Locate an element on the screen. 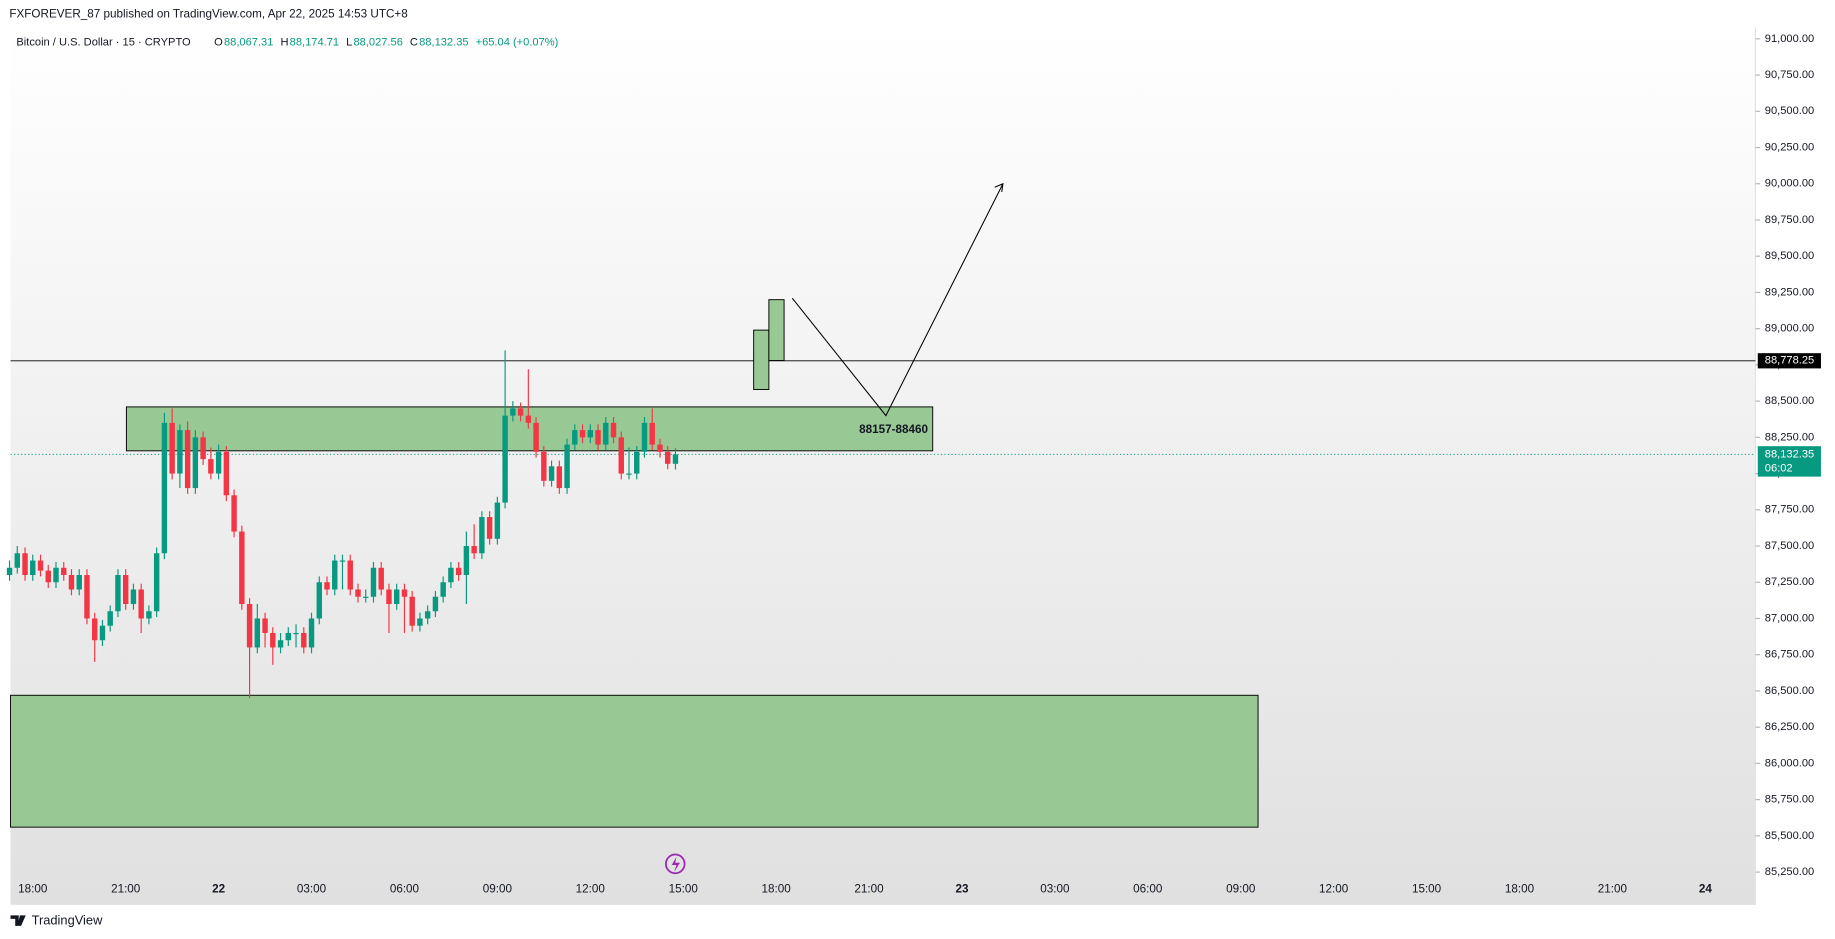 This screenshot has width=1835, height=939. y-tick-label: 90,000.00 is located at coordinates (1789, 184).